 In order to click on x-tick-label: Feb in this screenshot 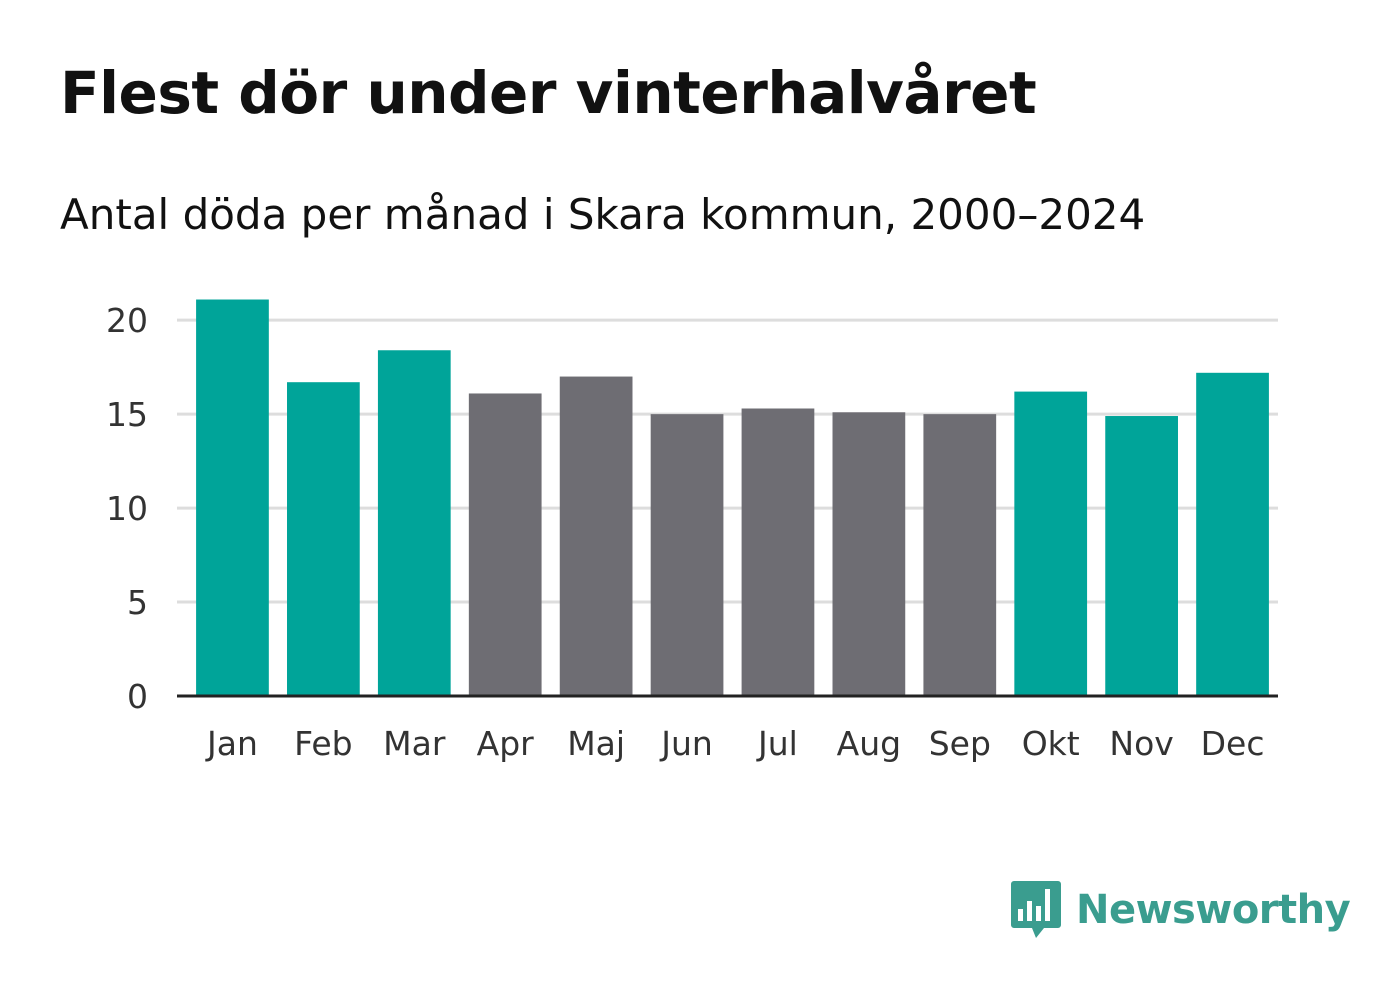, I will do `click(323, 743)`.